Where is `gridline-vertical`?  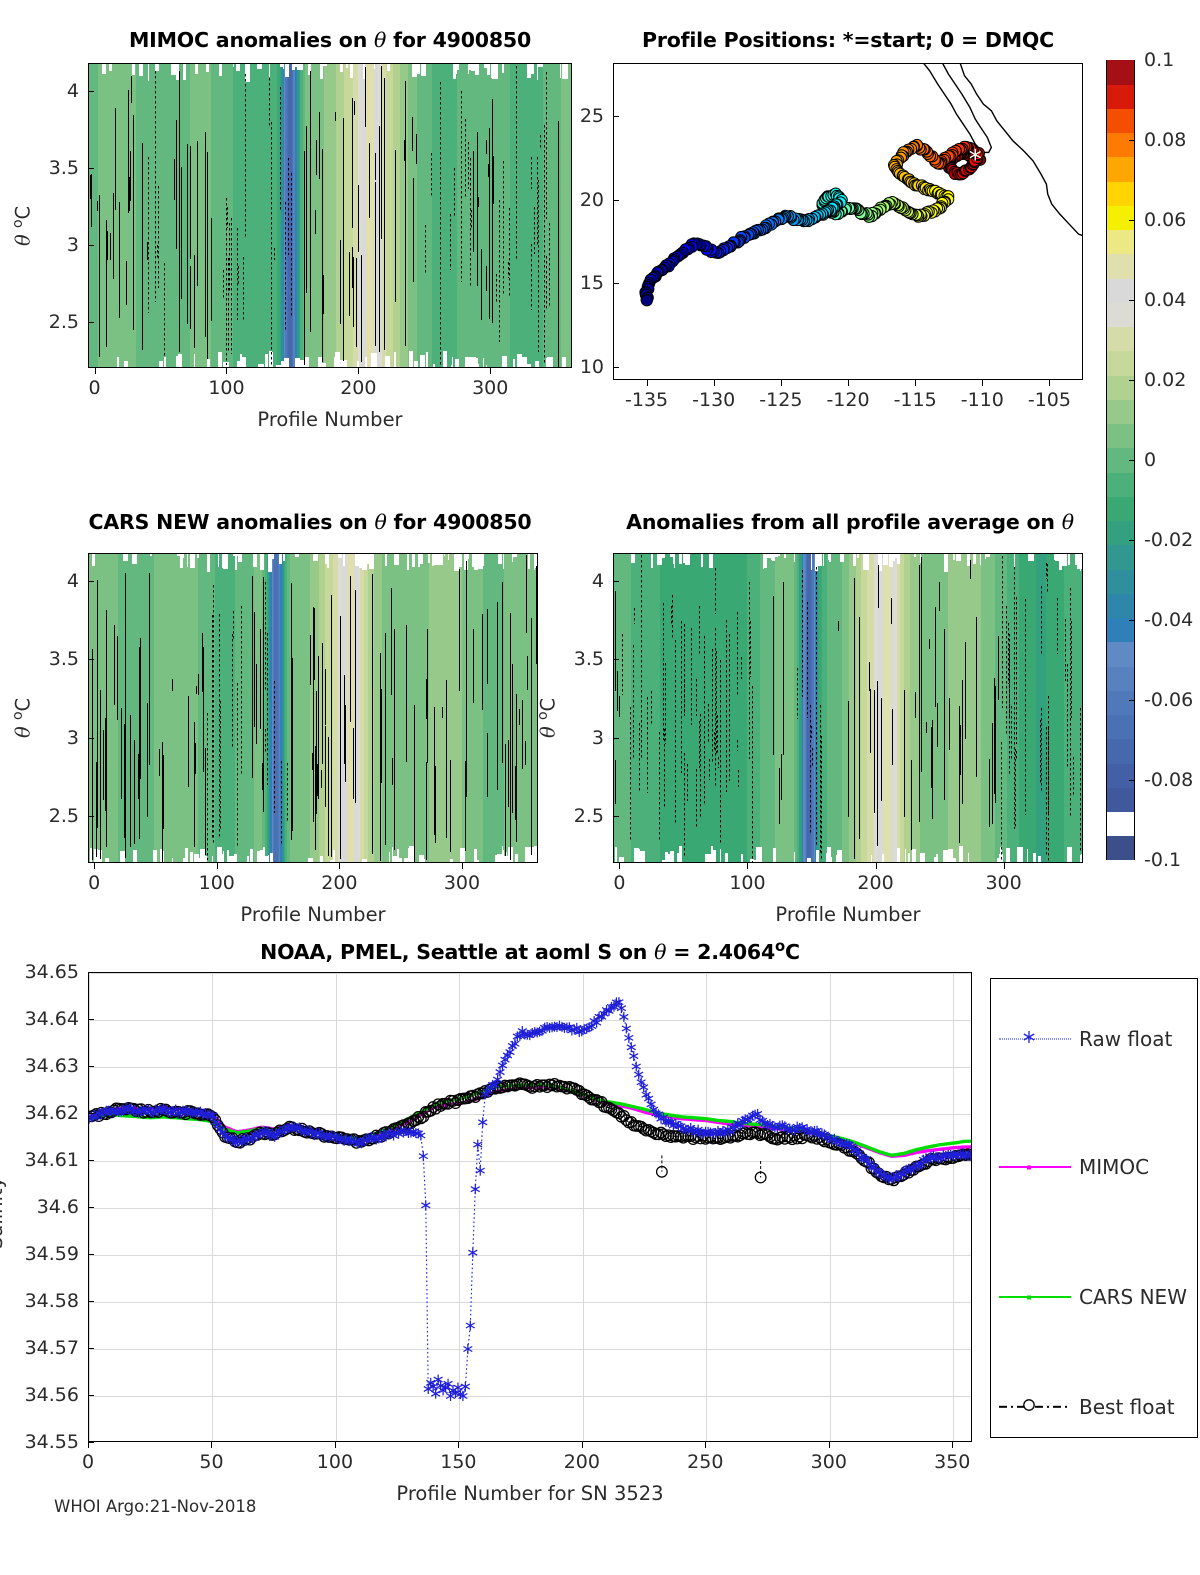 gridline-vertical is located at coordinates (954, 1207).